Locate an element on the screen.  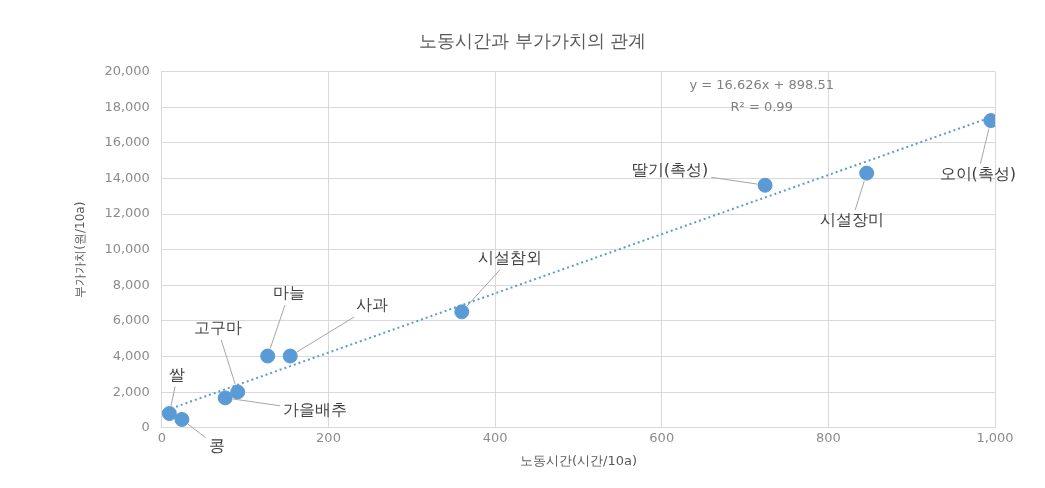
y-tick-label: 8,000 is located at coordinates (131, 284).